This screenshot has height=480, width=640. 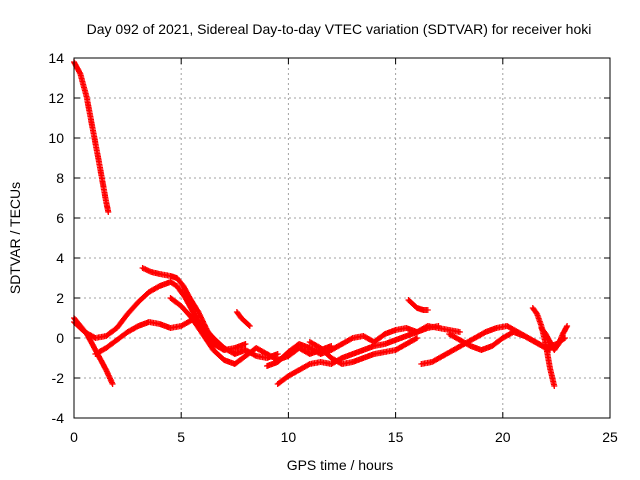 What do you see at coordinates (56, 138) in the screenshot?
I see `y-tick-label: 10` at bounding box center [56, 138].